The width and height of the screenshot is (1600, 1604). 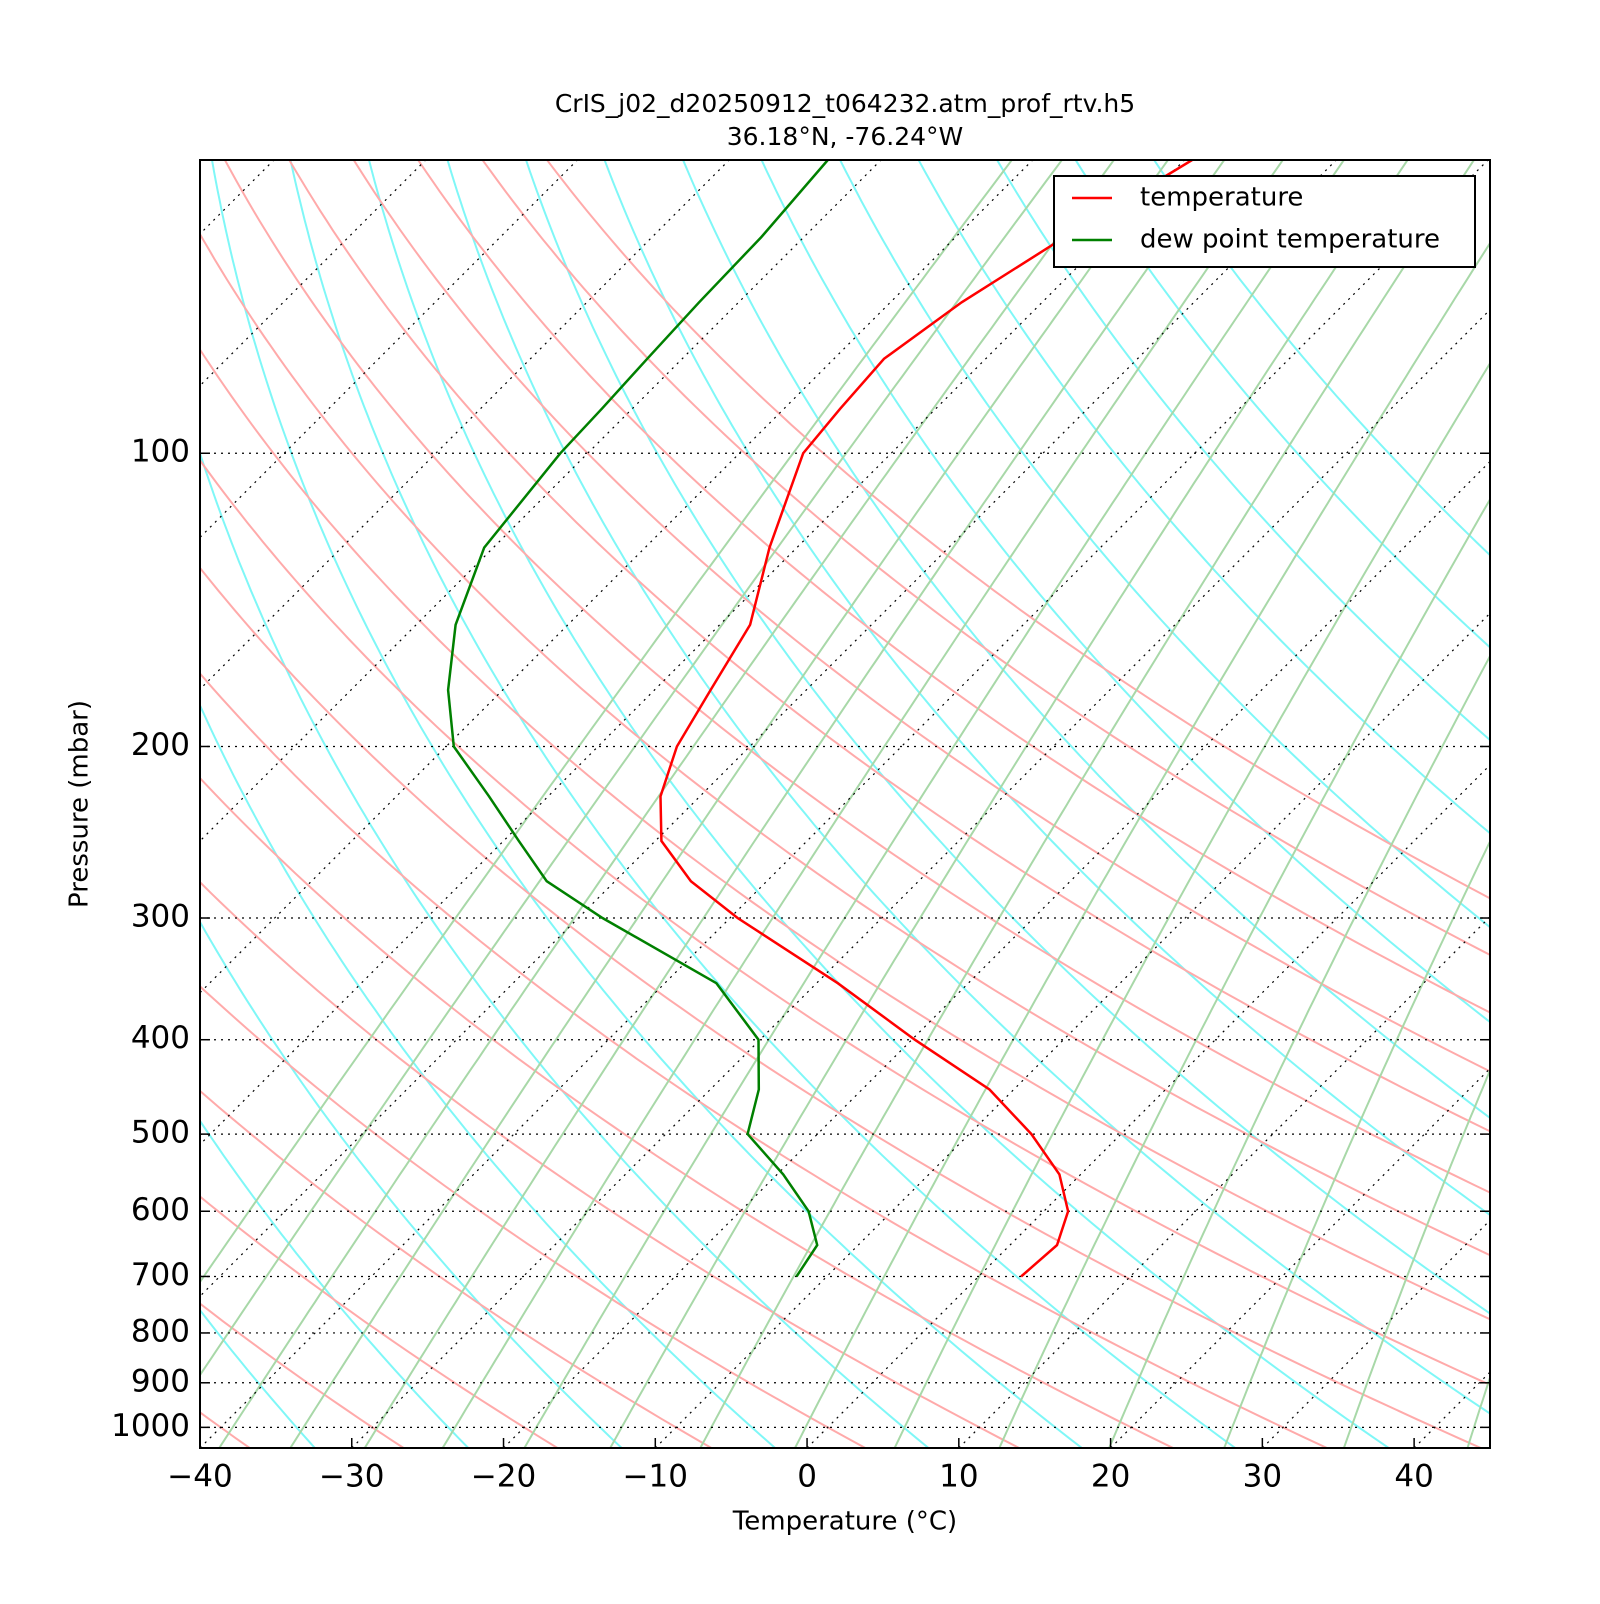 I want to click on y-tick-label: 300, so click(x=160, y=917).